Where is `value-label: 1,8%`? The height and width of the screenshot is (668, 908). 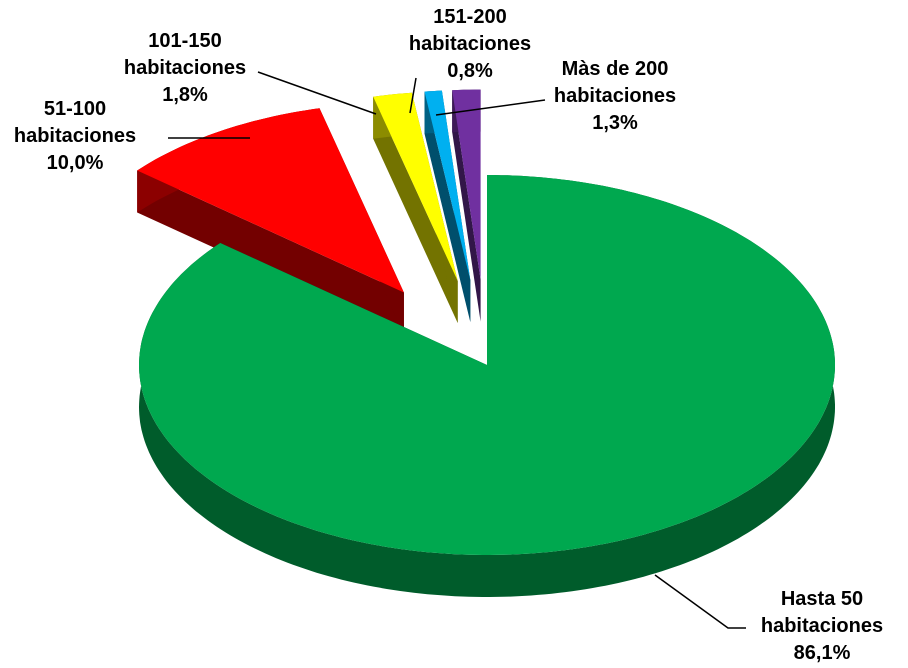
value-label: 1,8% is located at coordinates (185, 95).